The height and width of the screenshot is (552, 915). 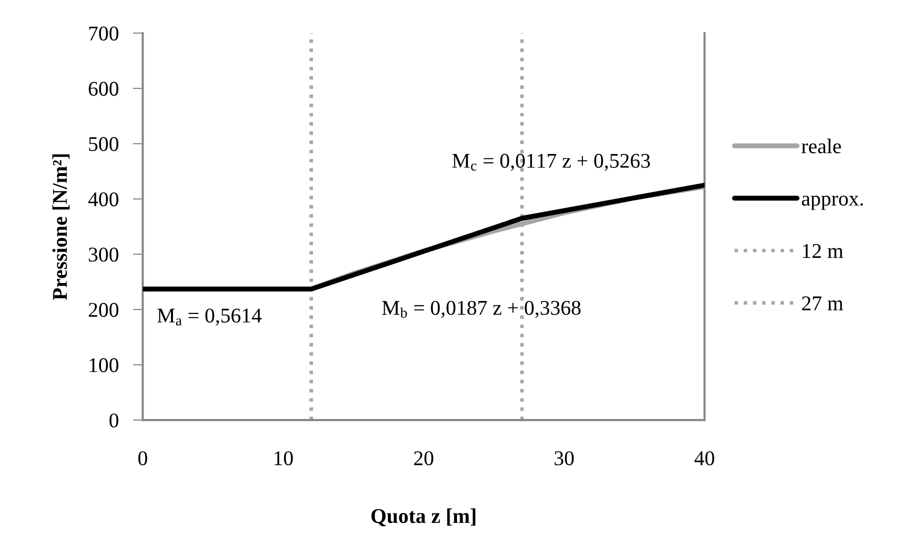 What do you see at coordinates (704, 458) in the screenshot?
I see `x-tick-label: 40` at bounding box center [704, 458].